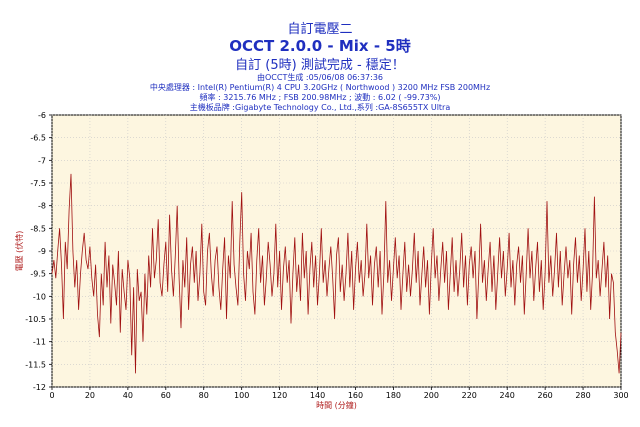  I want to click on x-tick-label: 40, so click(128, 395).